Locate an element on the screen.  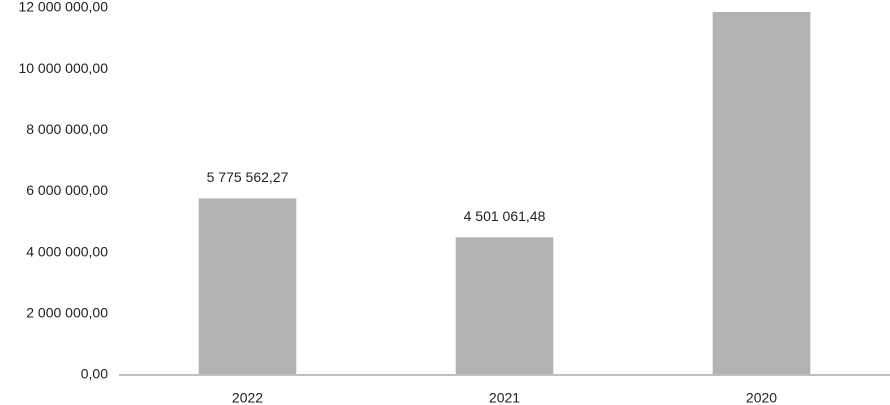
y-tick-label: 6 000 000,00 is located at coordinates (67, 190).